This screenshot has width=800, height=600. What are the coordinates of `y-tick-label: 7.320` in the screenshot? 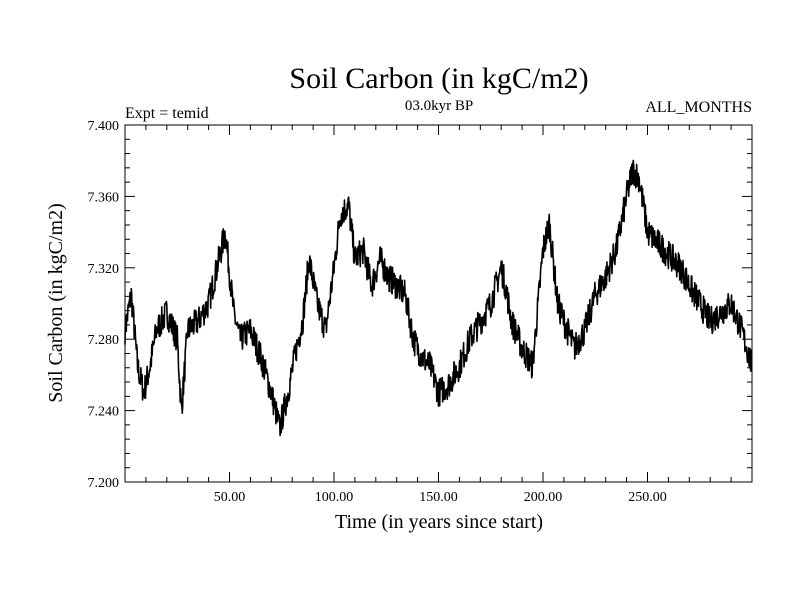 It's located at (104, 269).